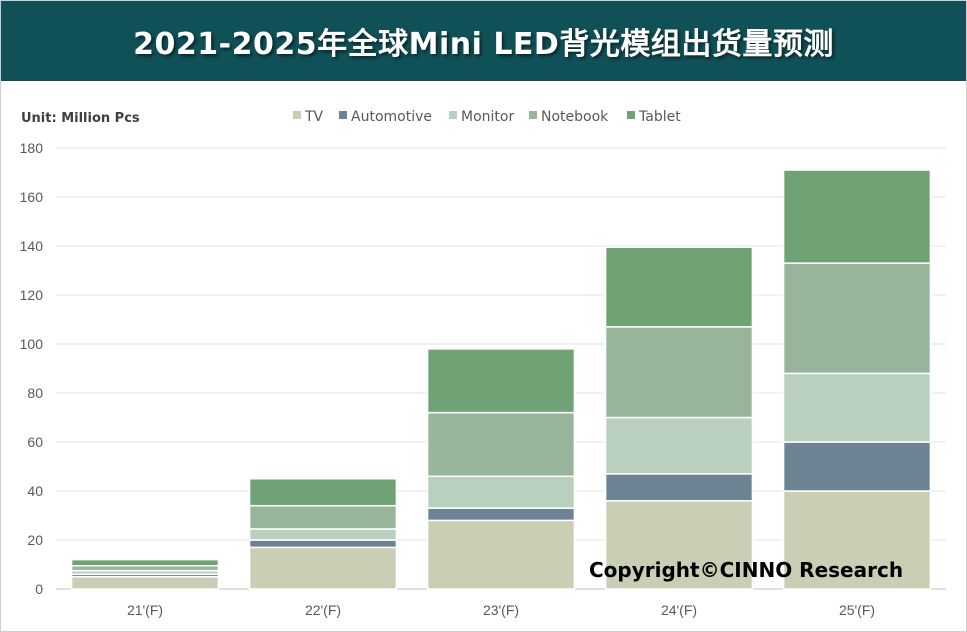 This screenshot has width=967, height=632. I want to click on y-tick-label: 140, so click(32, 246).